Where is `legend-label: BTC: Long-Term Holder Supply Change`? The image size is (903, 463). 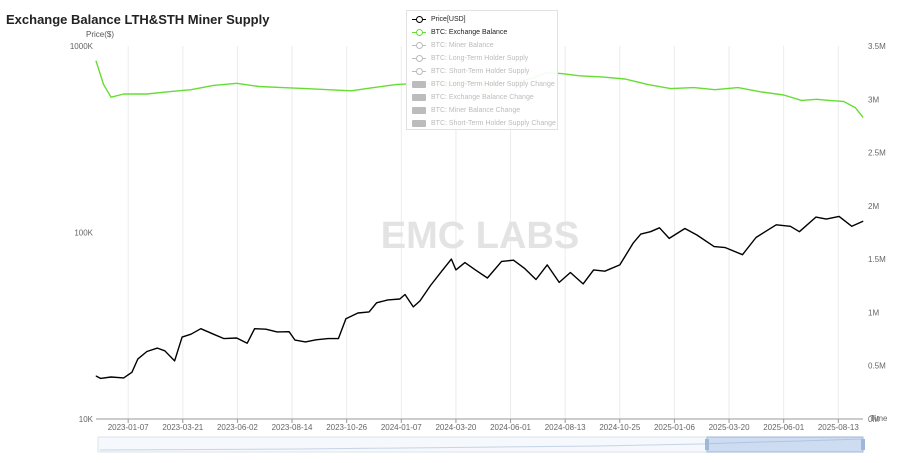 legend-label: BTC: Long-Term Holder Supply Change is located at coordinates (493, 84).